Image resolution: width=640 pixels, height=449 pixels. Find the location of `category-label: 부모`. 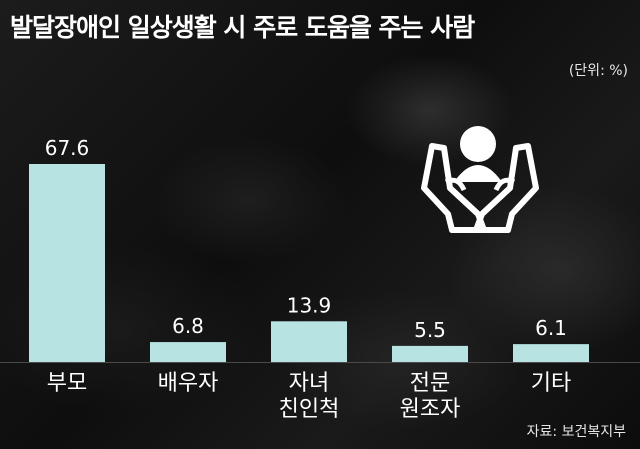

category-label: 부모 is located at coordinates (67, 383).